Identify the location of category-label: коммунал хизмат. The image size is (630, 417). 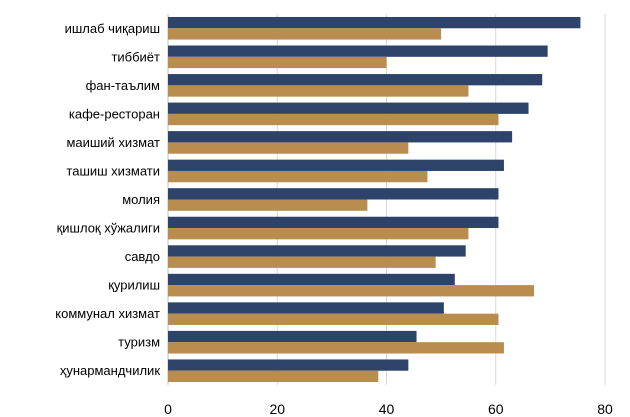
(107, 313).